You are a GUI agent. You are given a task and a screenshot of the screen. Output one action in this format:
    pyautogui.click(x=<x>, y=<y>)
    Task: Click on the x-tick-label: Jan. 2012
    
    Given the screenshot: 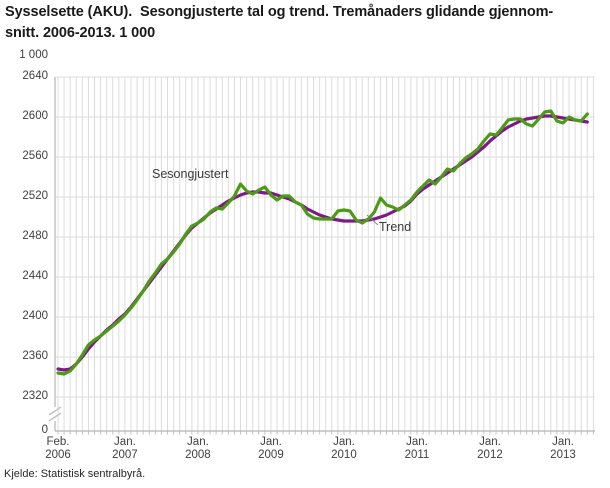 What is the action you would take?
    pyautogui.click(x=490, y=449)
    